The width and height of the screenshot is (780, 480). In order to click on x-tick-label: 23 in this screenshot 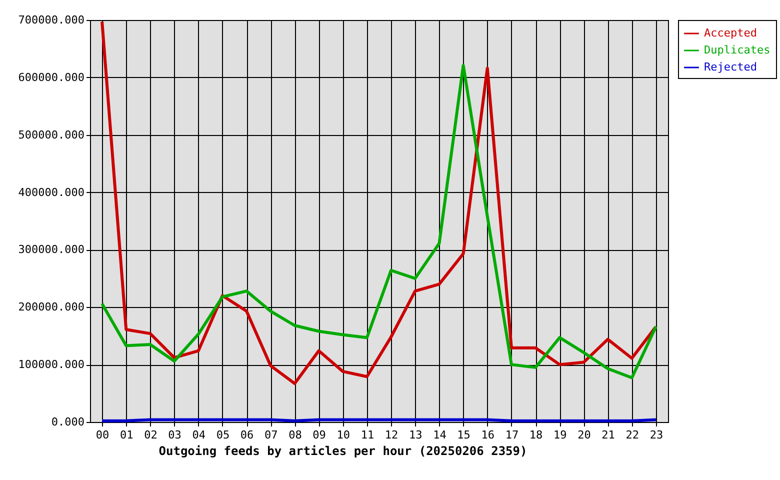, I will do `click(657, 435)`.